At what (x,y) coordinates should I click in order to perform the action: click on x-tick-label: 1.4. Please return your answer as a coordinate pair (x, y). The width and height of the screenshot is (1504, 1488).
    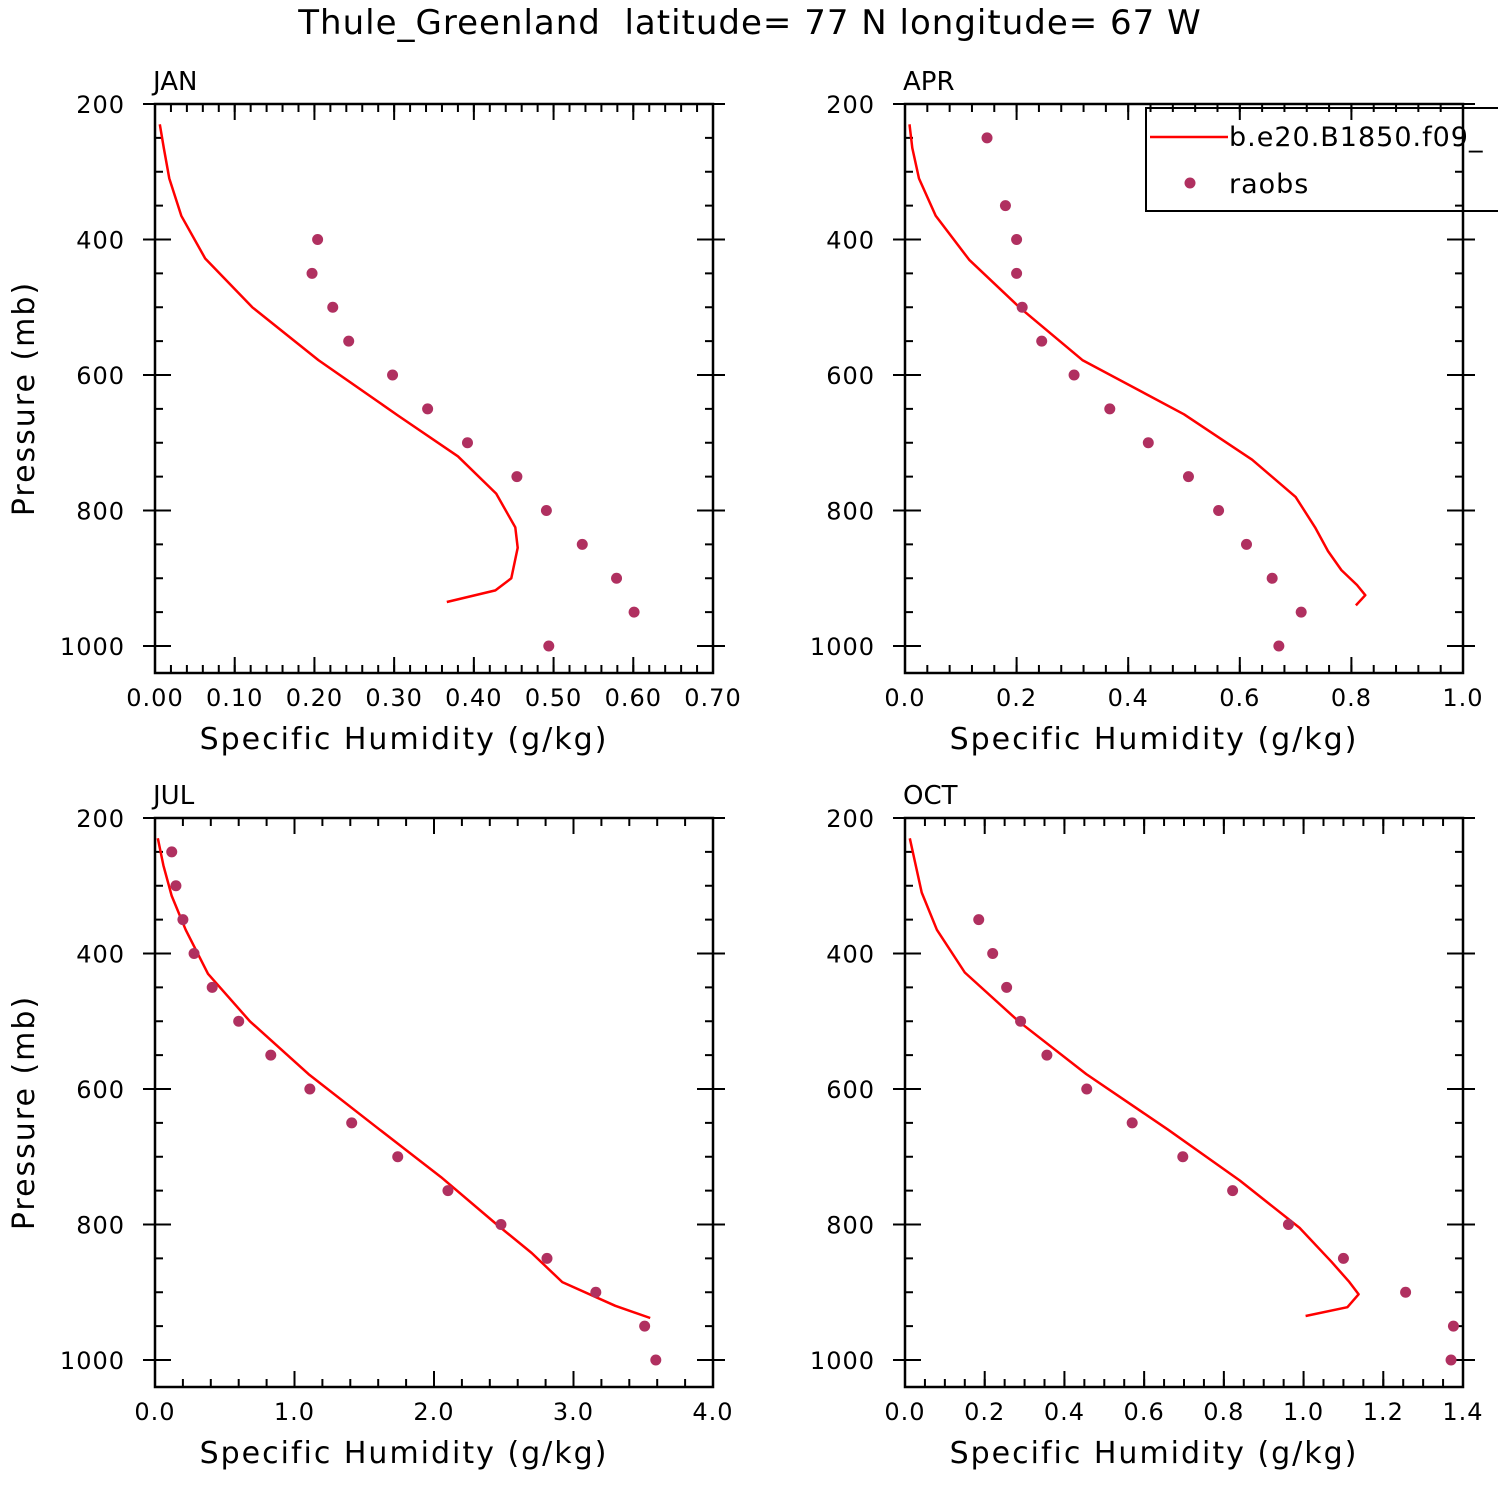
    Looking at the image, I should click on (1462, 1412).